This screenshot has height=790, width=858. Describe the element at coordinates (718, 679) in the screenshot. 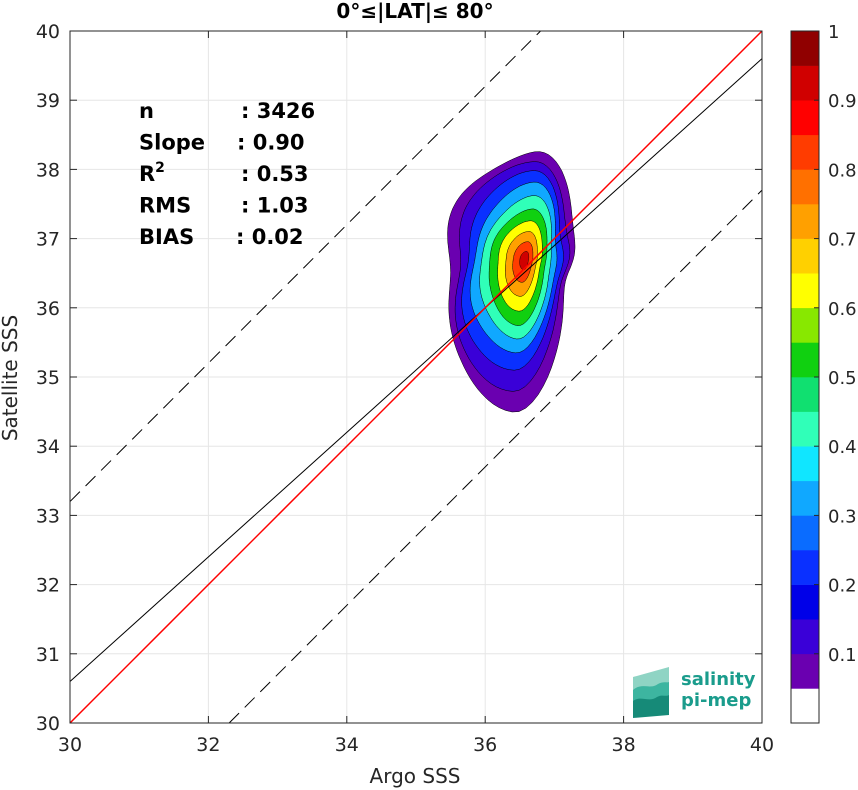

I see `logo-line1: salinity` at that location.